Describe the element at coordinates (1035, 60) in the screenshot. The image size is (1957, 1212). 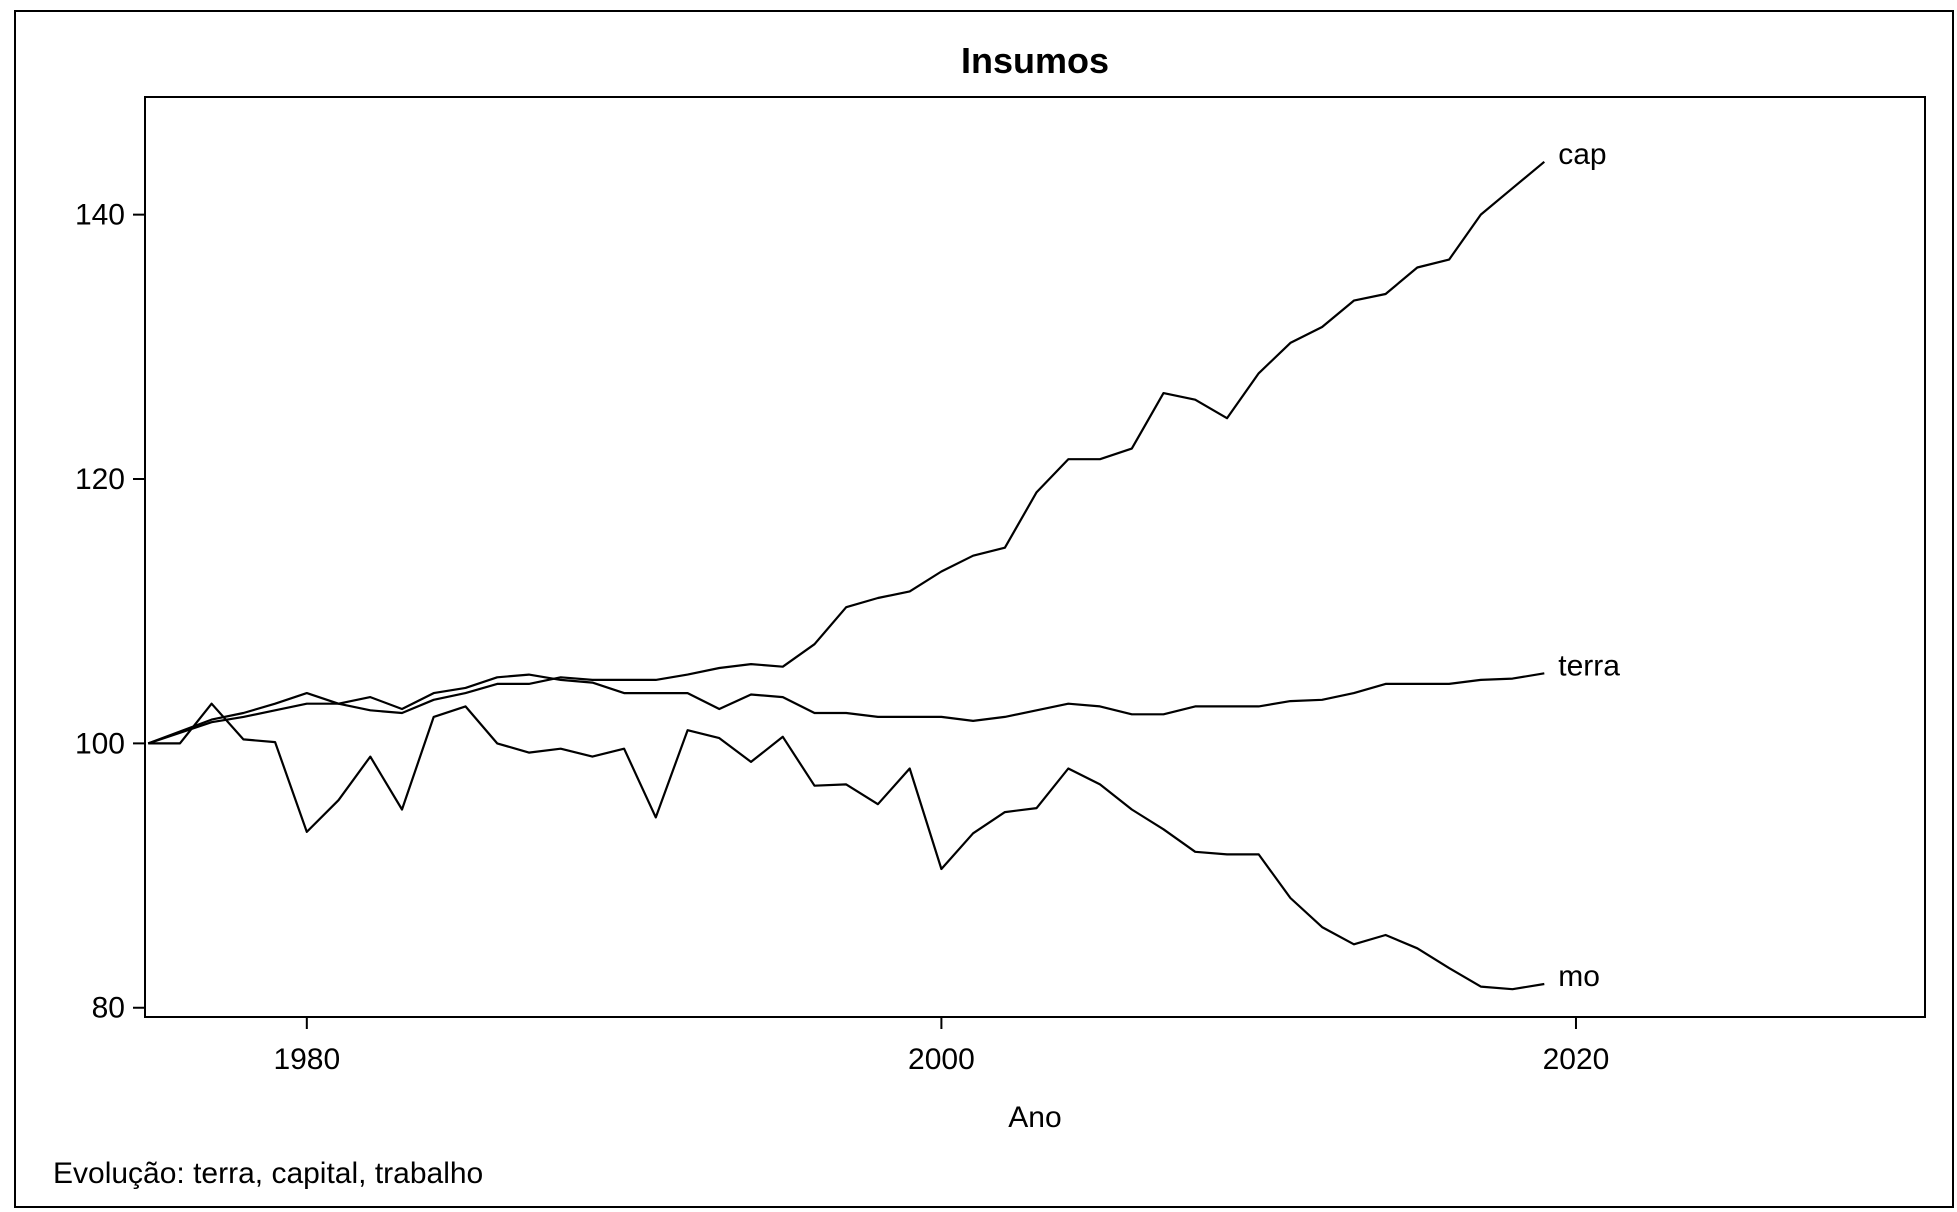
I see `chart-title: Insumos` at that location.